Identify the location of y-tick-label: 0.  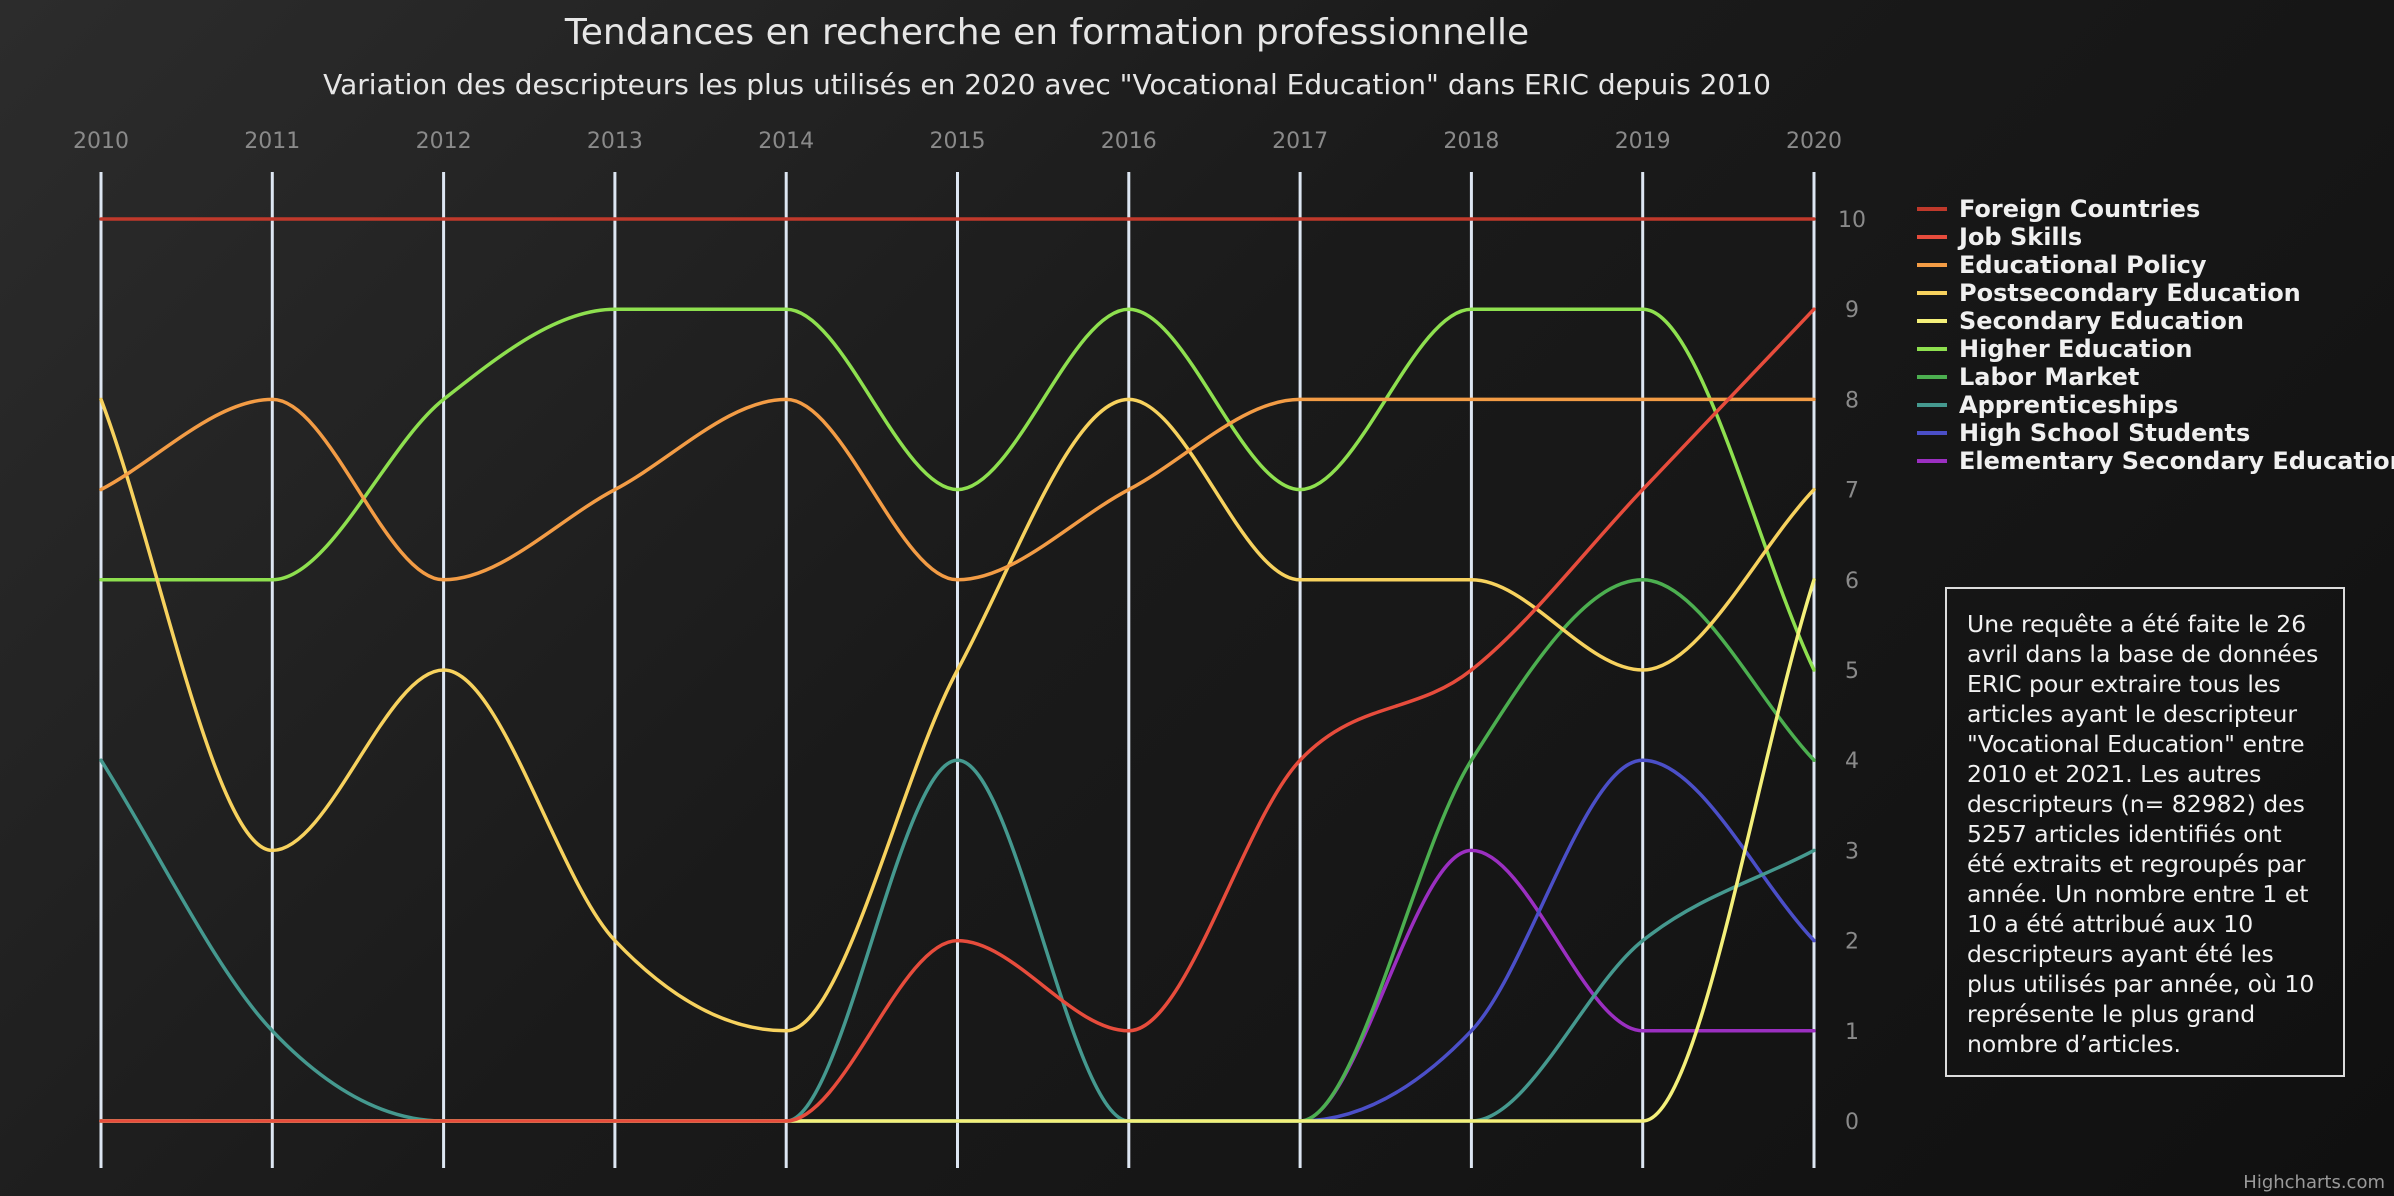
(1852, 1122).